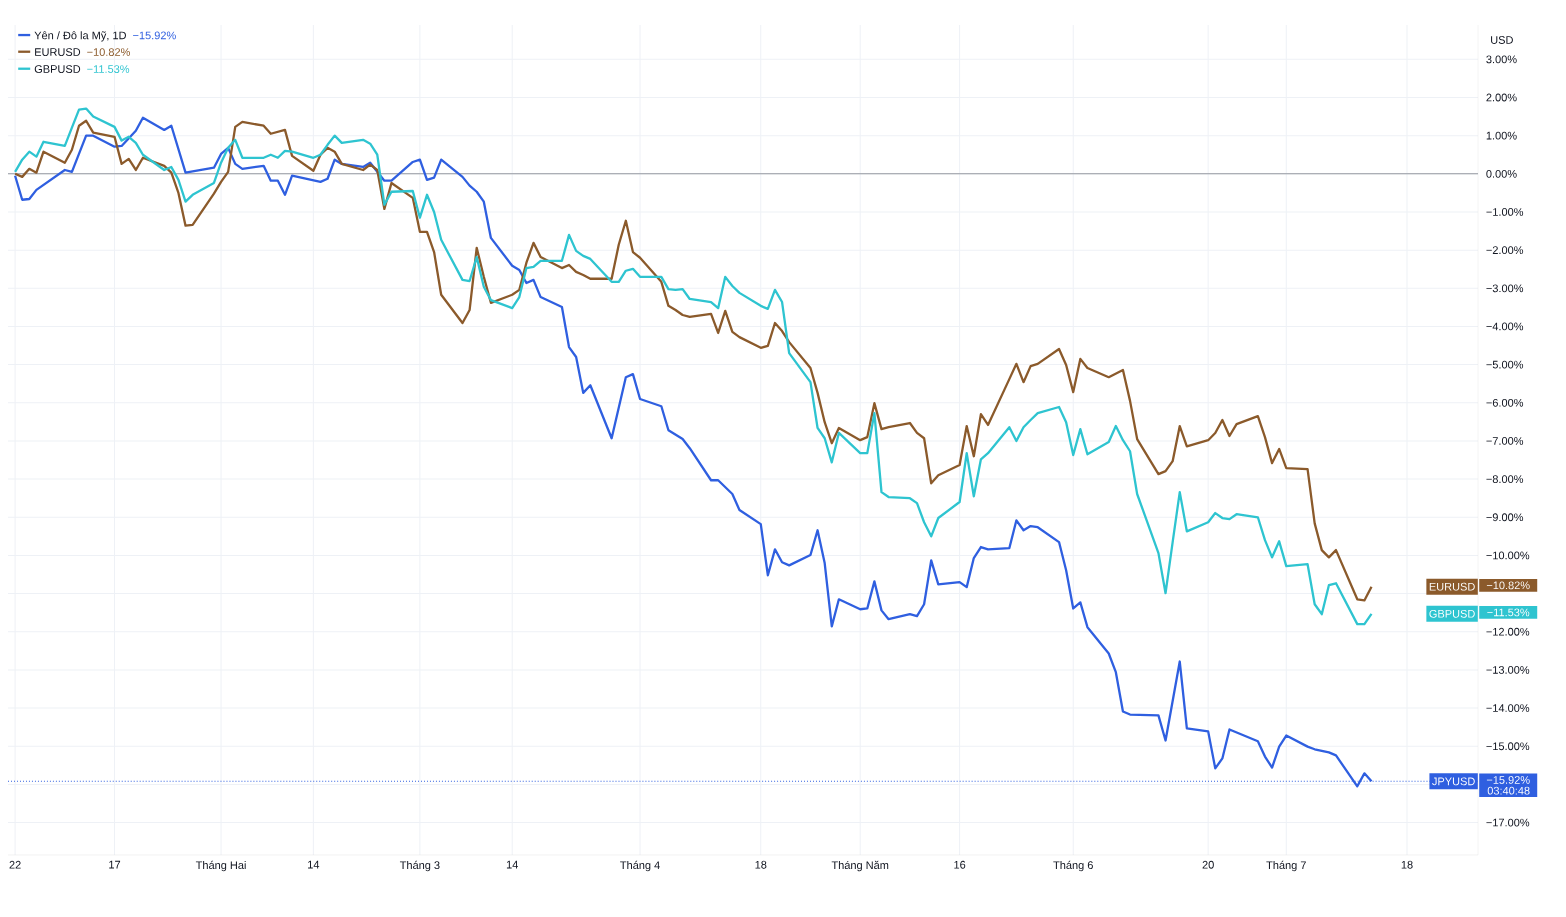 Image resolution: width=1566 pixels, height=917 pixels. Describe the element at coordinates (1508, 790) in the screenshot. I see `text: 03:40:48` at that location.